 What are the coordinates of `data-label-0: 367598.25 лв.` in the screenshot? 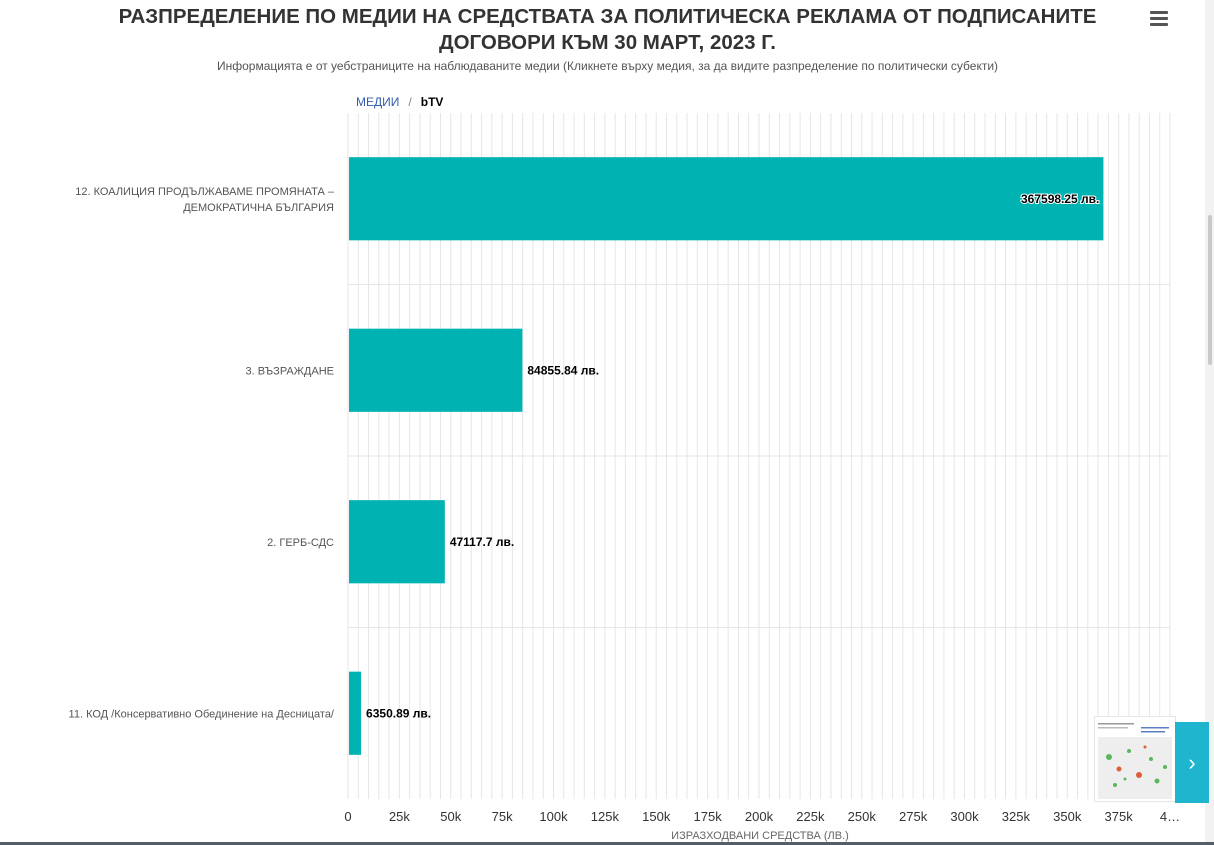 It's located at (1060, 199).